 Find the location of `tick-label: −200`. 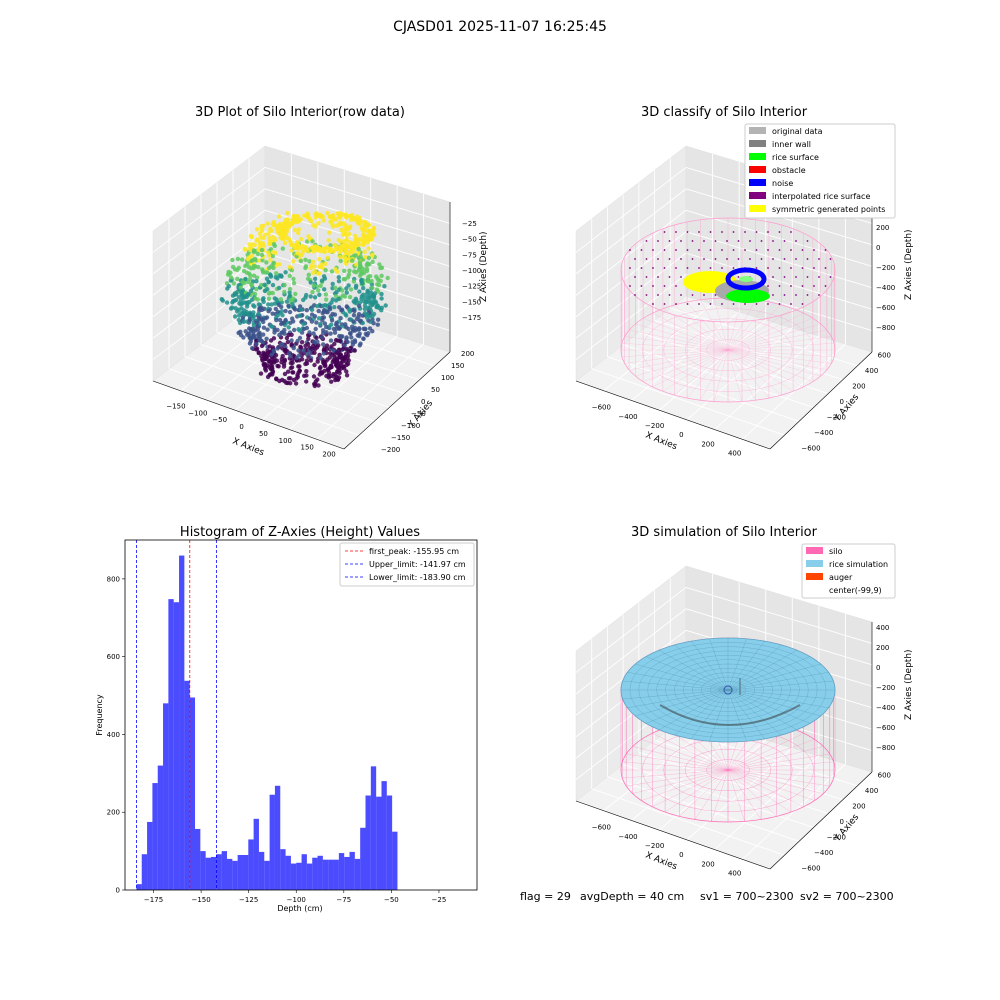

tick-label: −200 is located at coordinates (885, 688).